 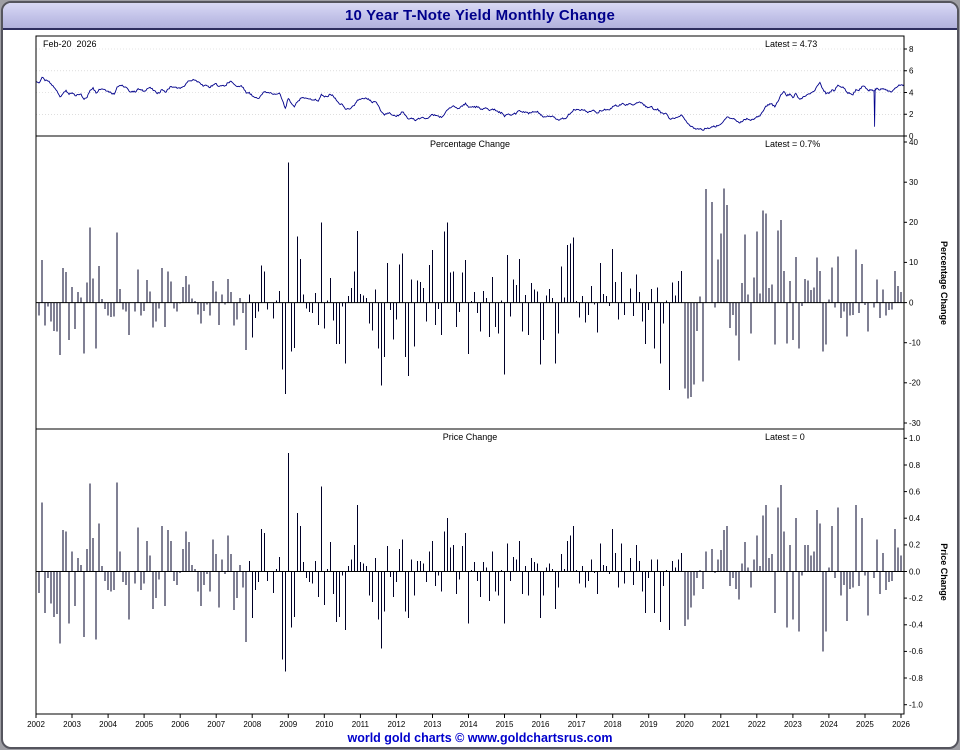 What do you see at coordinates (288, 724) in the screenshot?
I see `svg-text: 2009` at bounding box center [288, 724].